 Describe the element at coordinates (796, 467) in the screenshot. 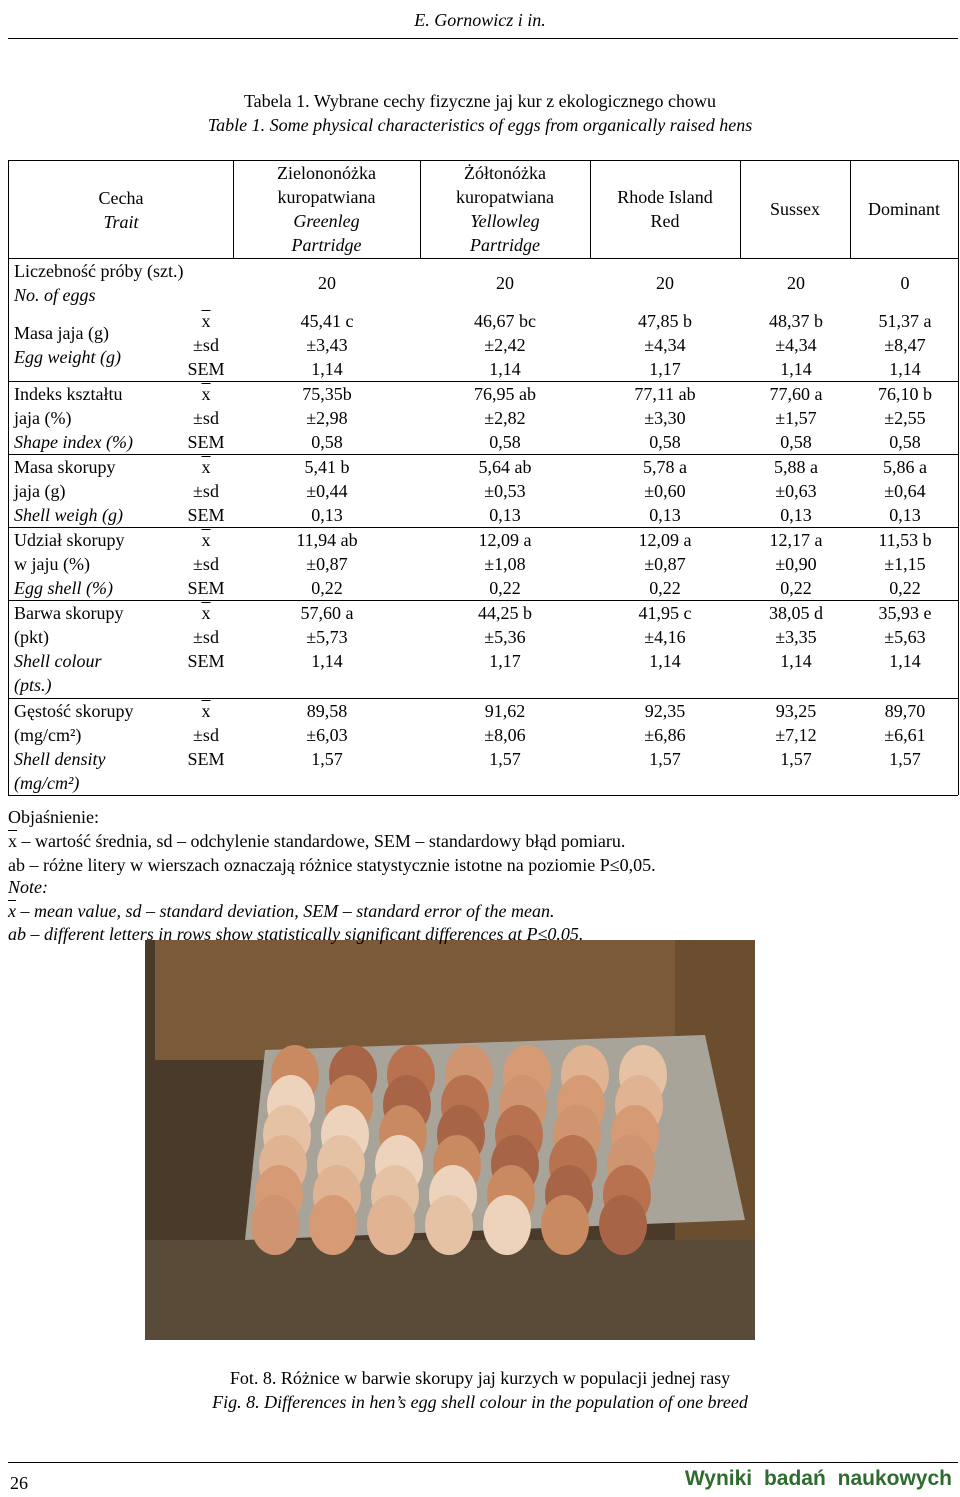

I see `text: 5,88 a` at that location.